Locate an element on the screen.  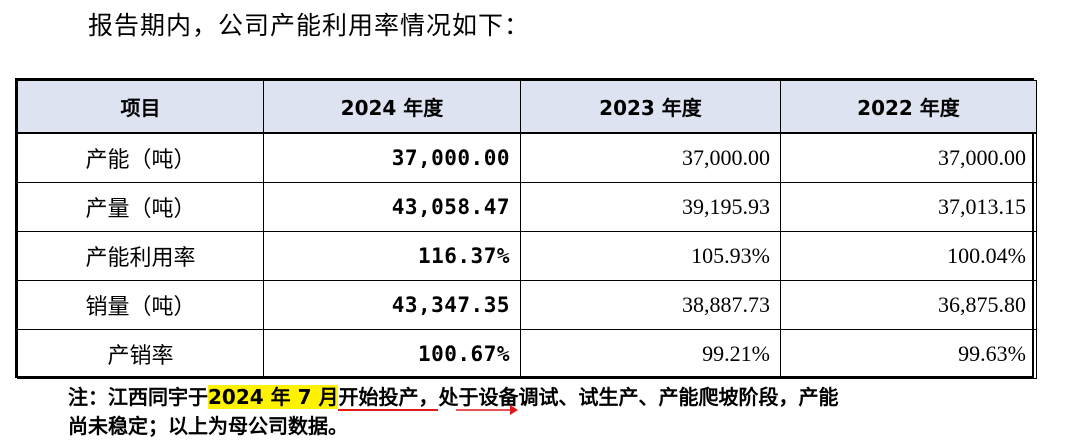
cell-2024: 116.37% is located at coordinates (392, 256).